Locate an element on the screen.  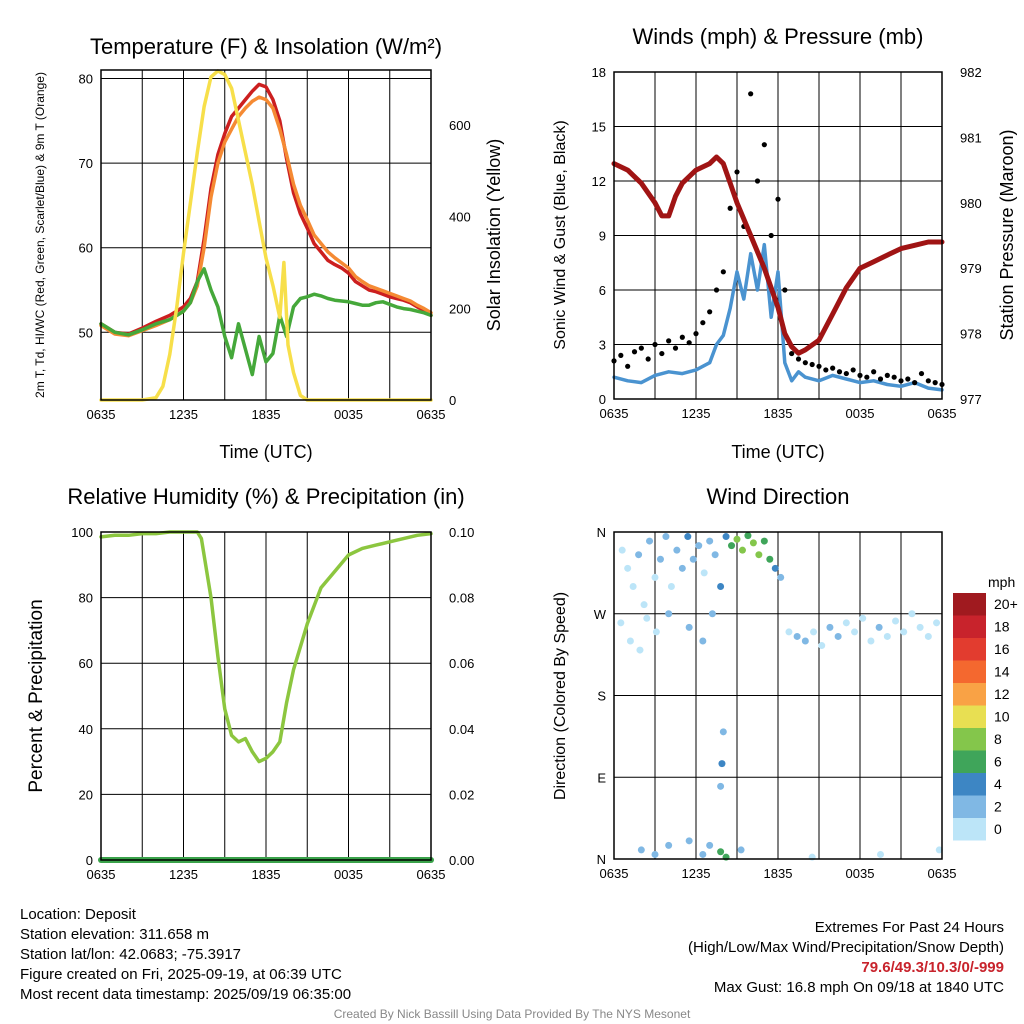
temperature-title: Temperature (F) & Insolation (W/m²) is located at coordinates (266, 46).